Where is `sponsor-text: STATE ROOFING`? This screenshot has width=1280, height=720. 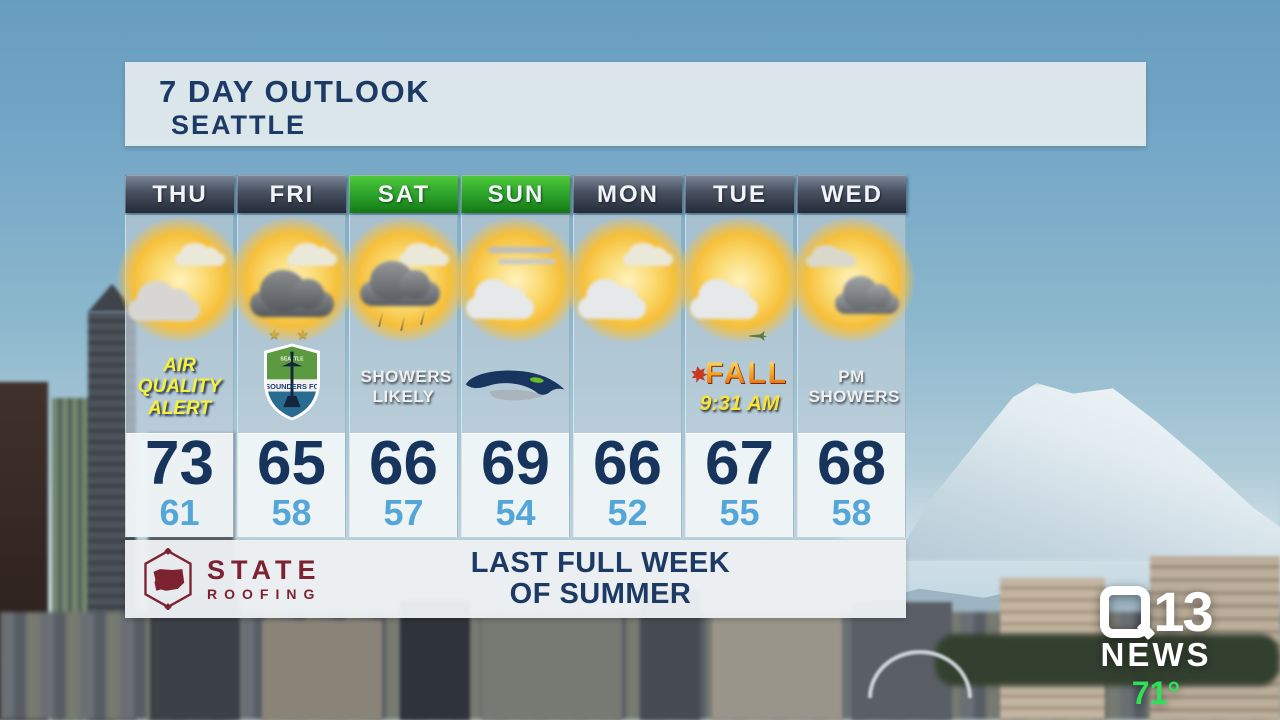
sponsor-text: STATE ROOFING is located at coordinates (264, 578).